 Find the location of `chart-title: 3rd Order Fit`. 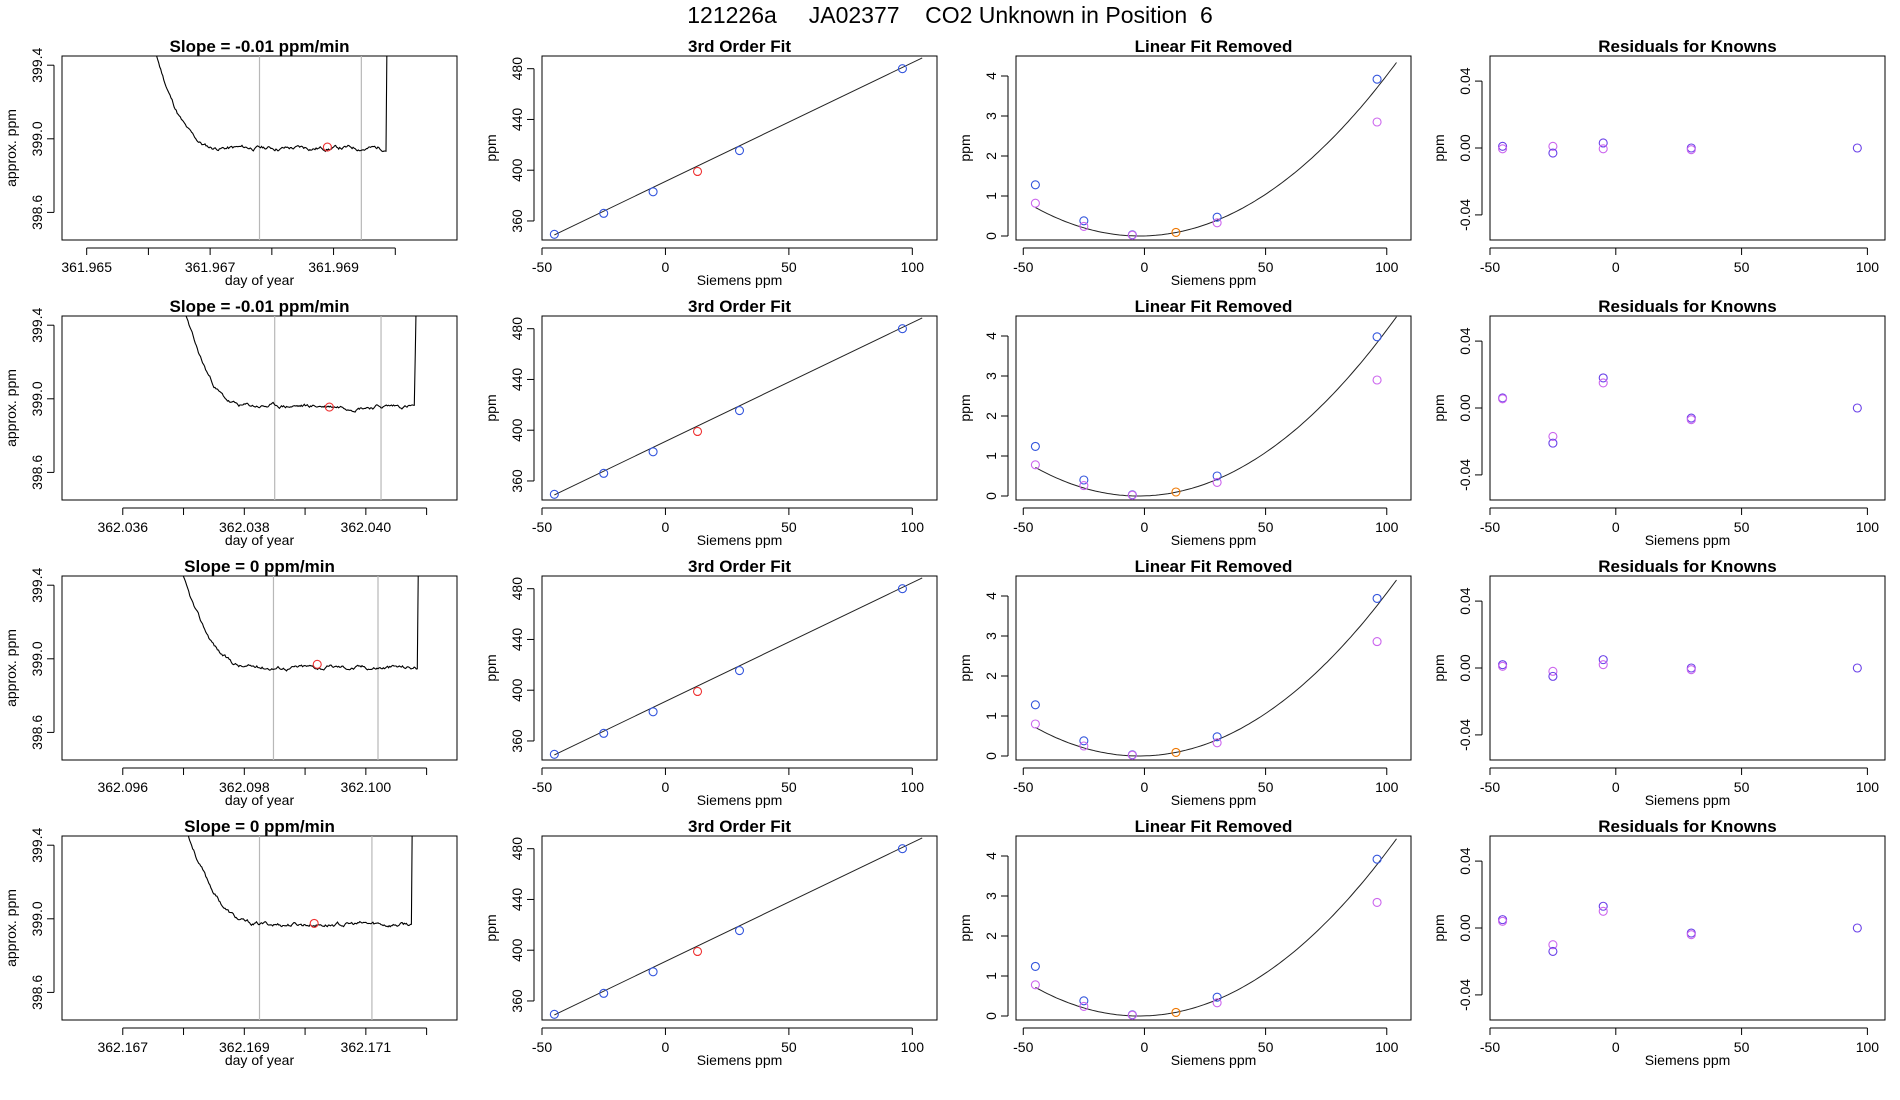

chart-title: 3rd Order Fit is located at coordinates (739, 826).